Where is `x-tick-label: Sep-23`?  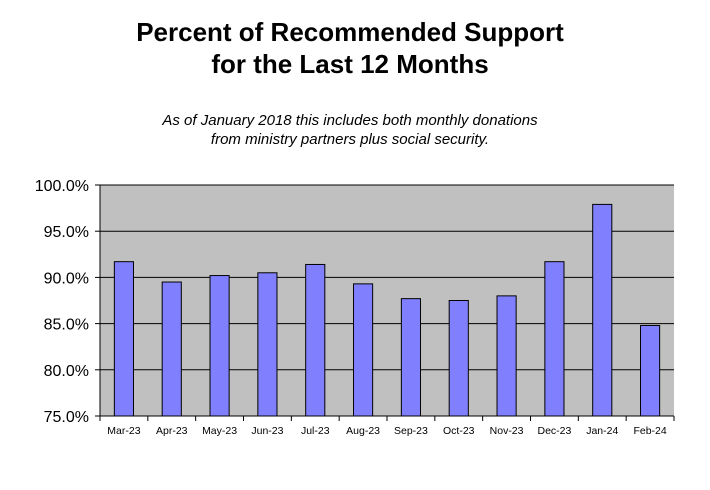
x-tick-label: Sep-23 is located at coordinates (411, 431).